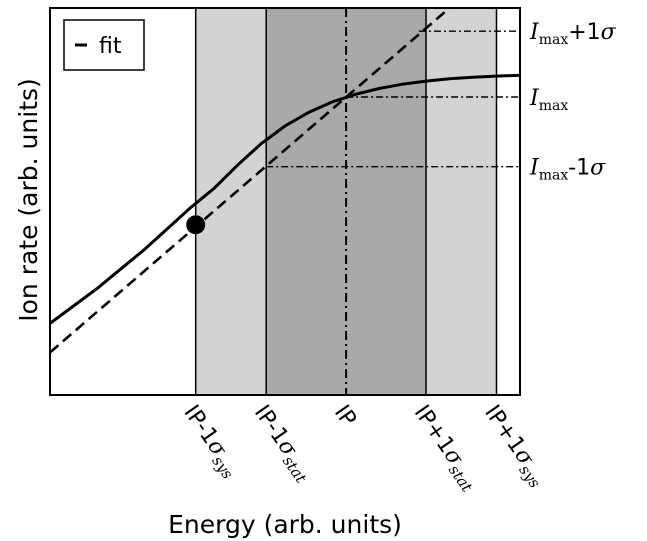 Image resolution: width=647 pixels, height=541 pixels. I want to click on right-annotation-2: Imax-1σ, so click(567, 170).